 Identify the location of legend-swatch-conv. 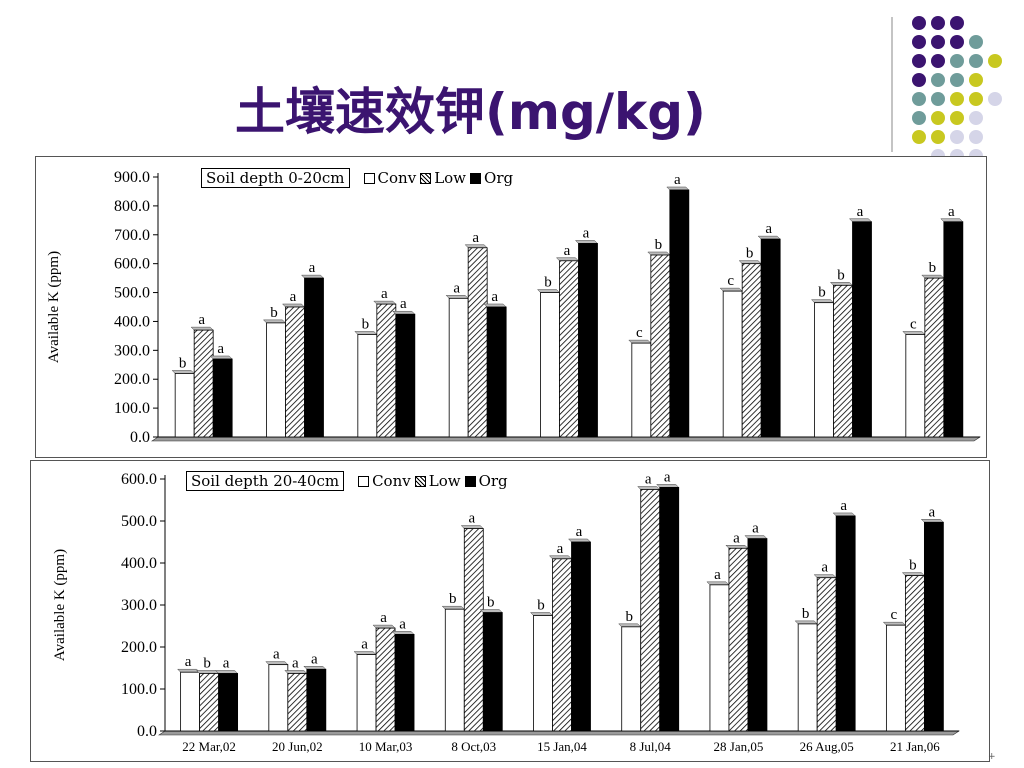
(369, 178).